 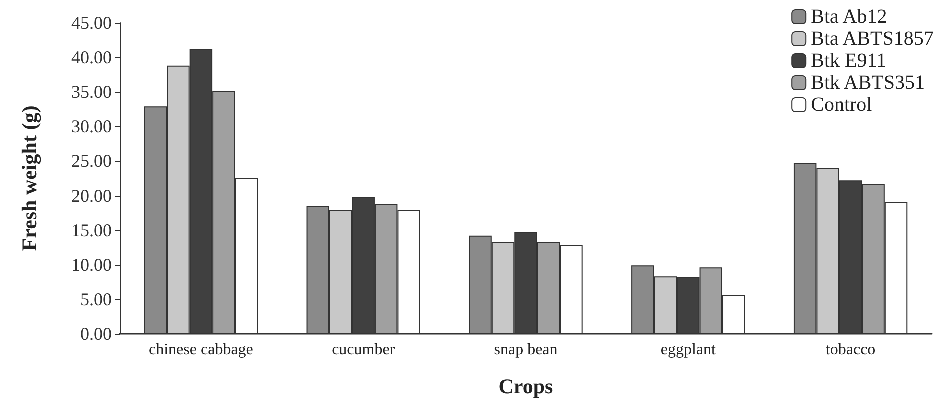 What do you see at coordinates (688, 350) in the screenshot?
I see `x-tick-label: eggplant` at bounding box center [688, 350].